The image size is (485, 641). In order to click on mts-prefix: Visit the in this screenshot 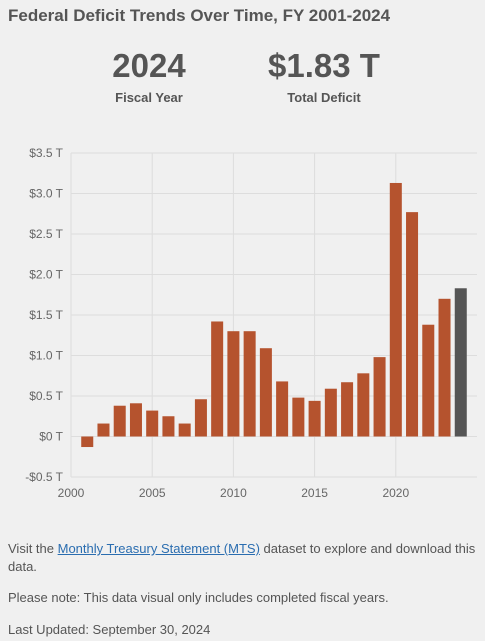, I will do `click(33, 548)`.